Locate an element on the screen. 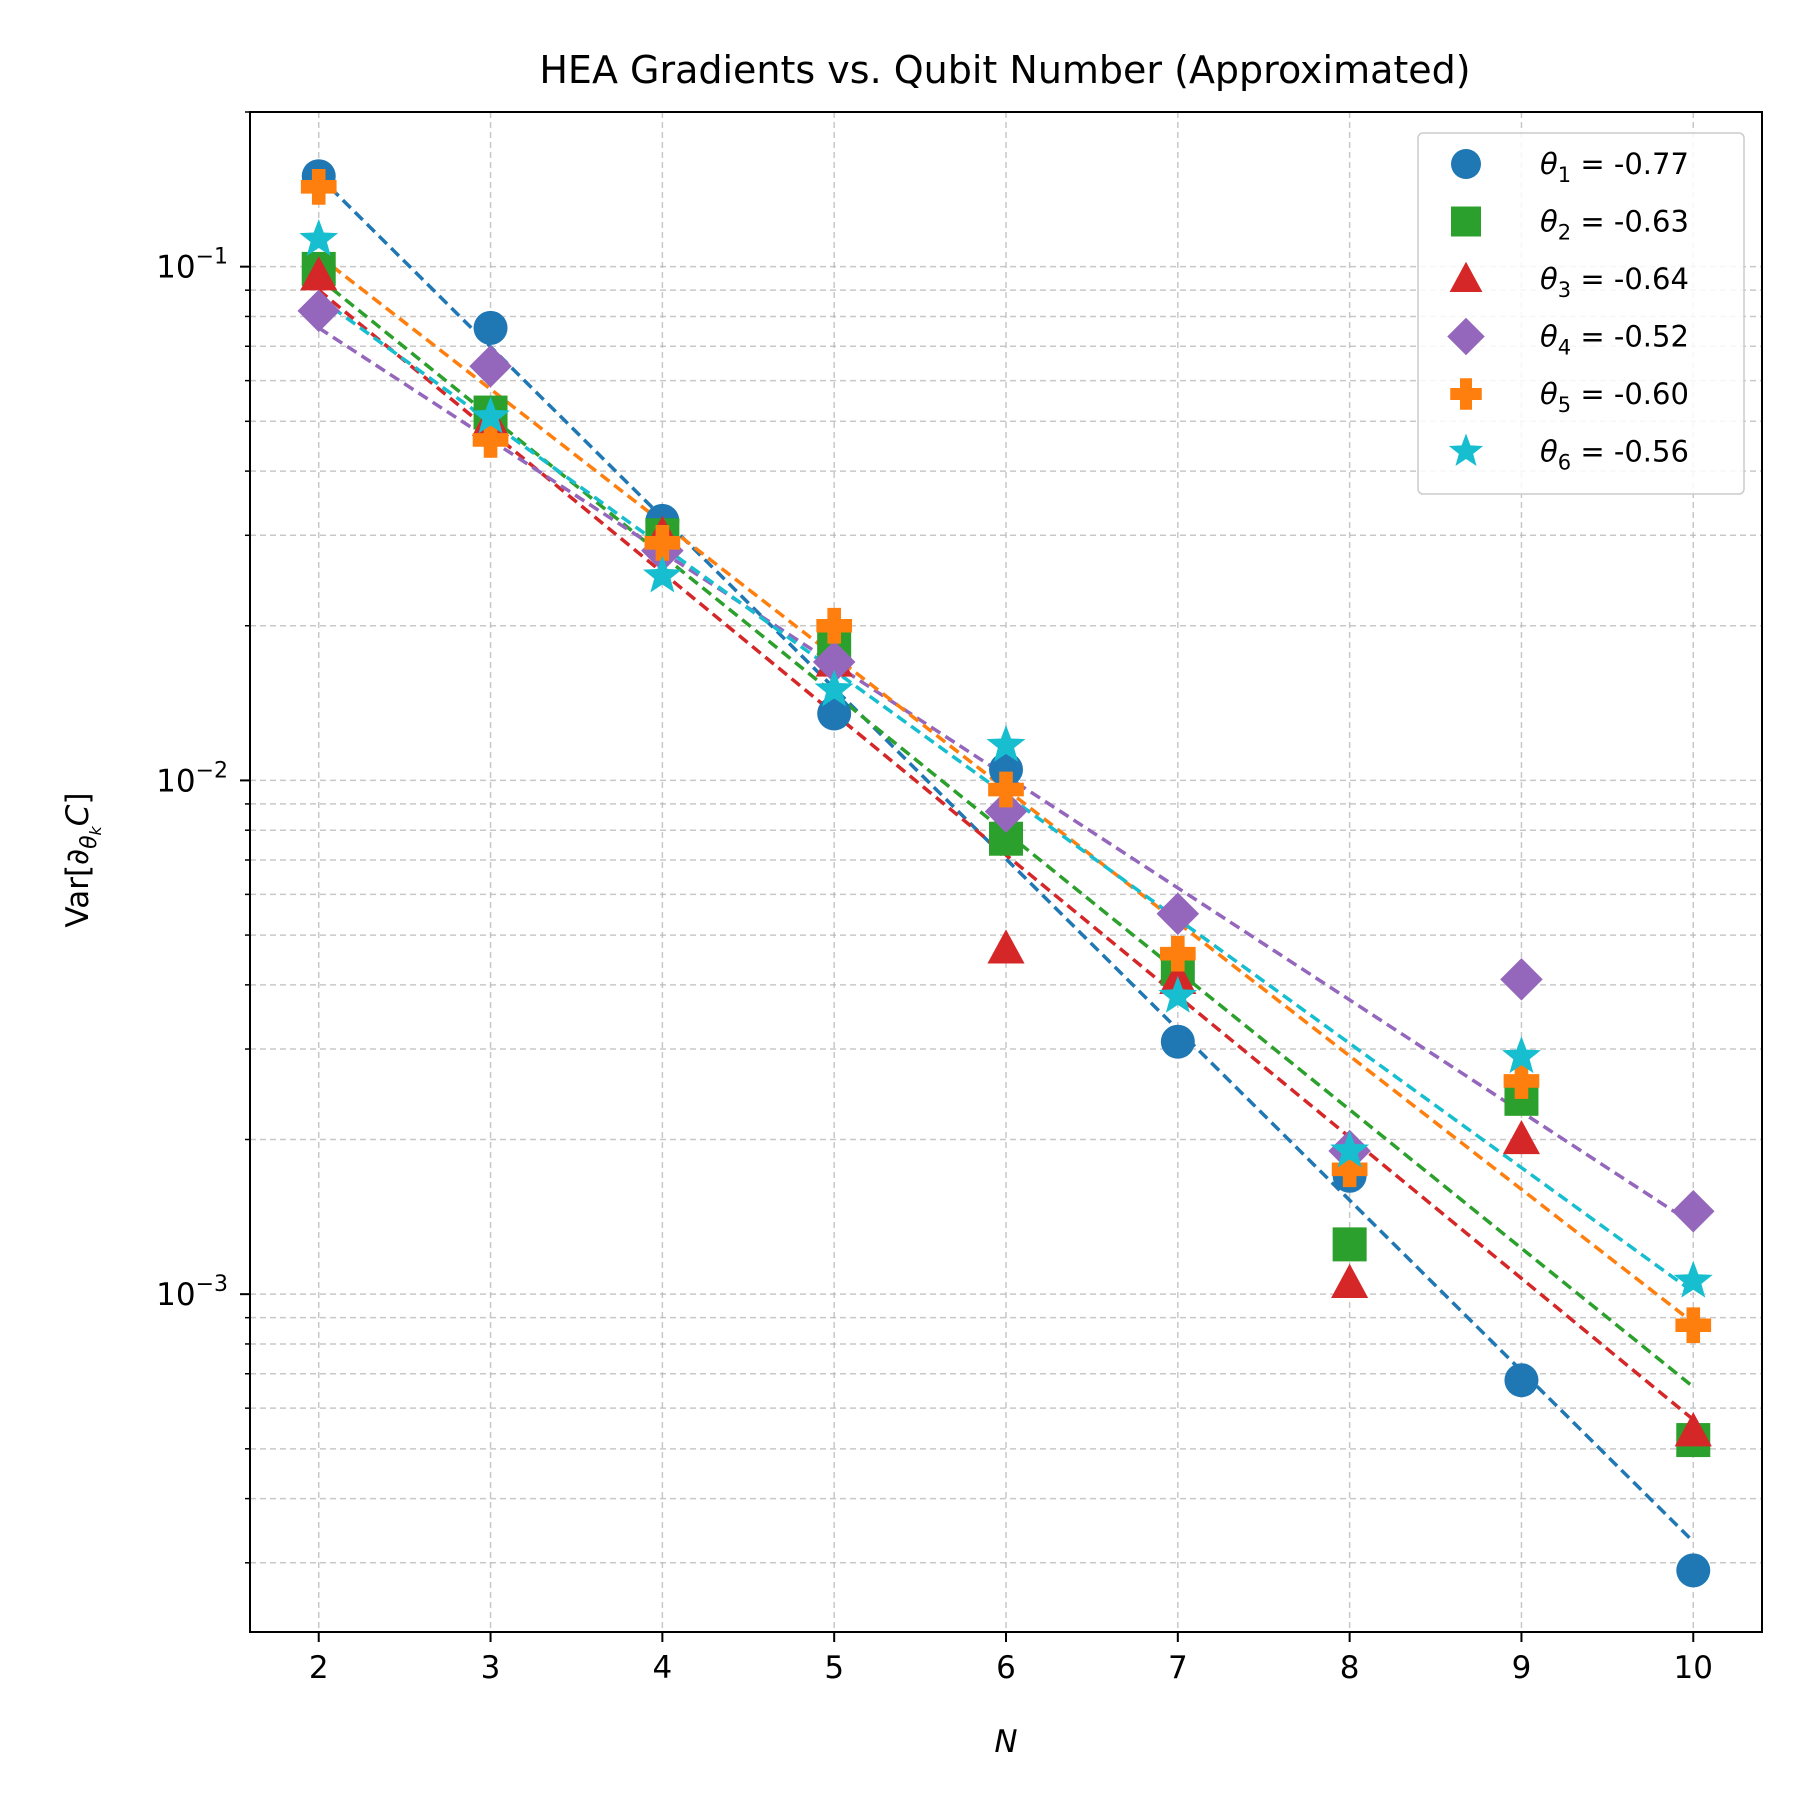  x-tick-label: 7 is located at coordinates (1178, 1668).